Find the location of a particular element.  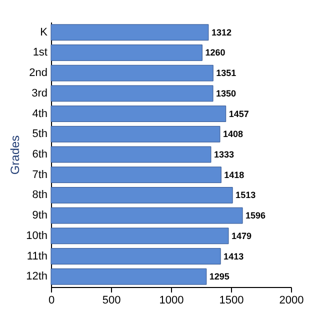

y-tick-label: 2nd is located at coordinates (38, 73).